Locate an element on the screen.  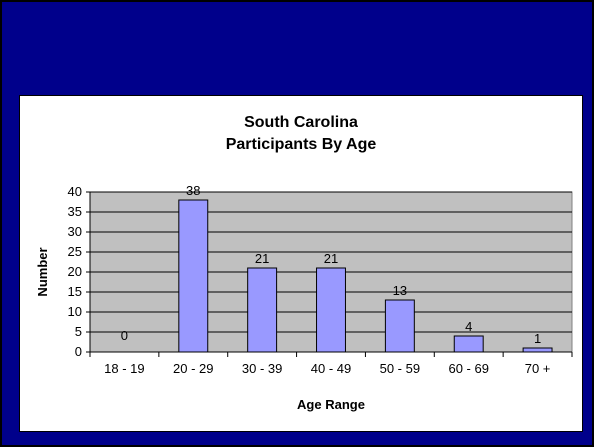
x-category-label: 60 - 69 is located at coordinates (468, 368).